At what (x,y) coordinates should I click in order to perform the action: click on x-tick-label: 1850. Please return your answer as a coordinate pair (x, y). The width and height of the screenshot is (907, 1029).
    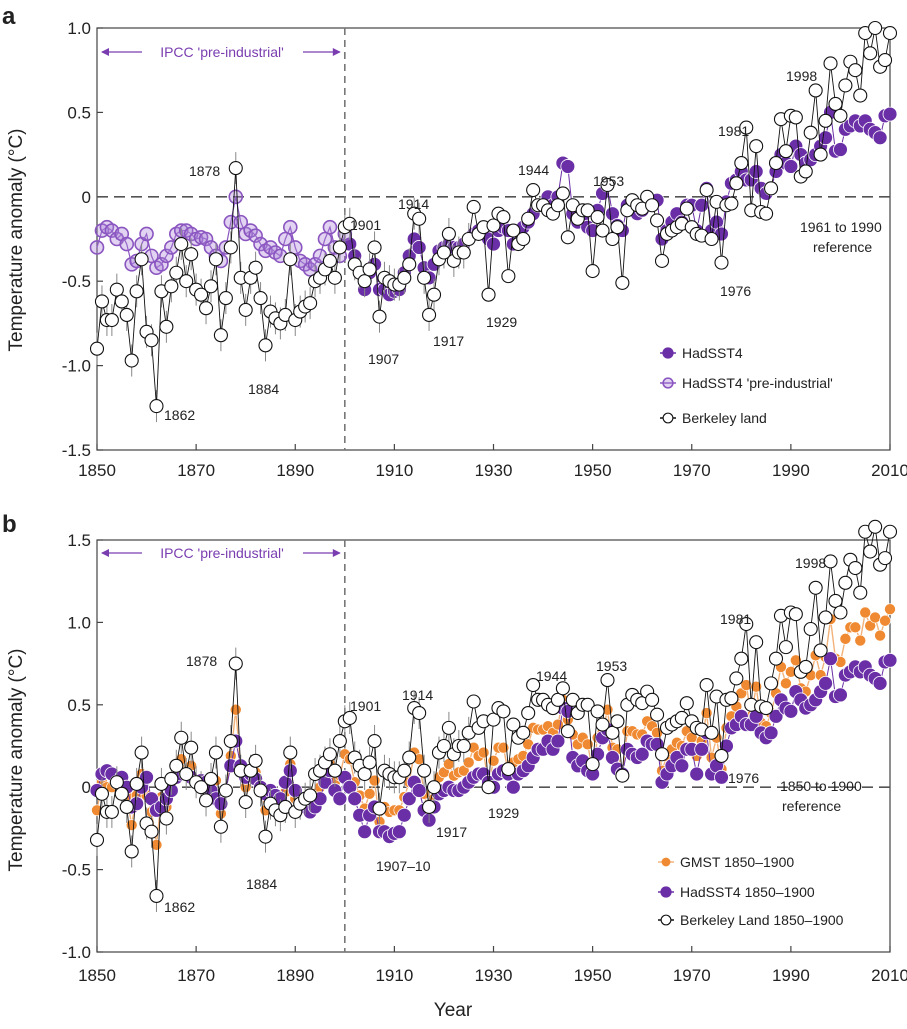
    Looking at the image, I should click on (97, 470).